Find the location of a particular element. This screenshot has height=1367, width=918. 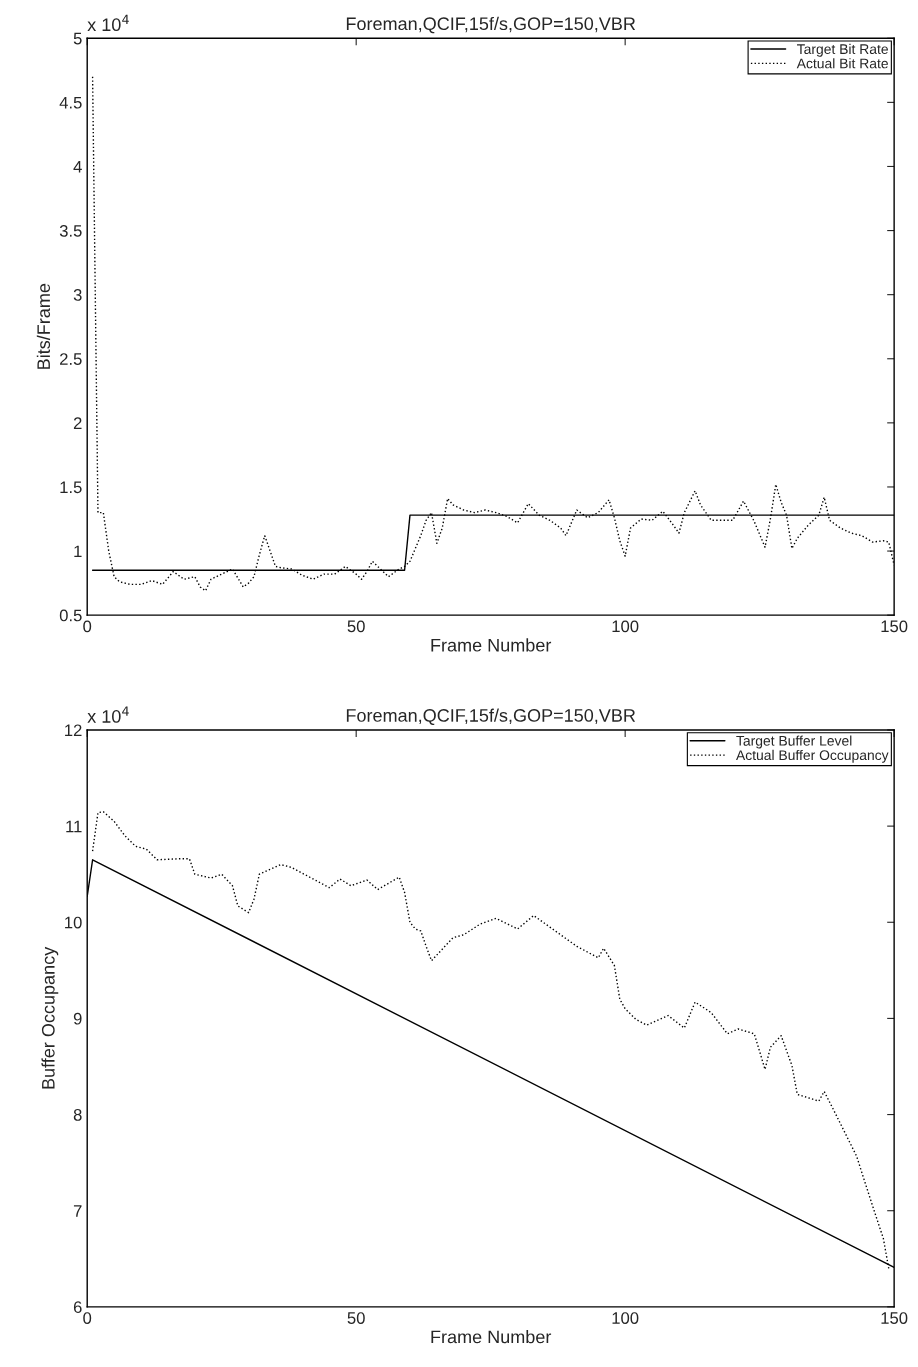

y-tick-label: 9 is located at coordinates (77, 1018).